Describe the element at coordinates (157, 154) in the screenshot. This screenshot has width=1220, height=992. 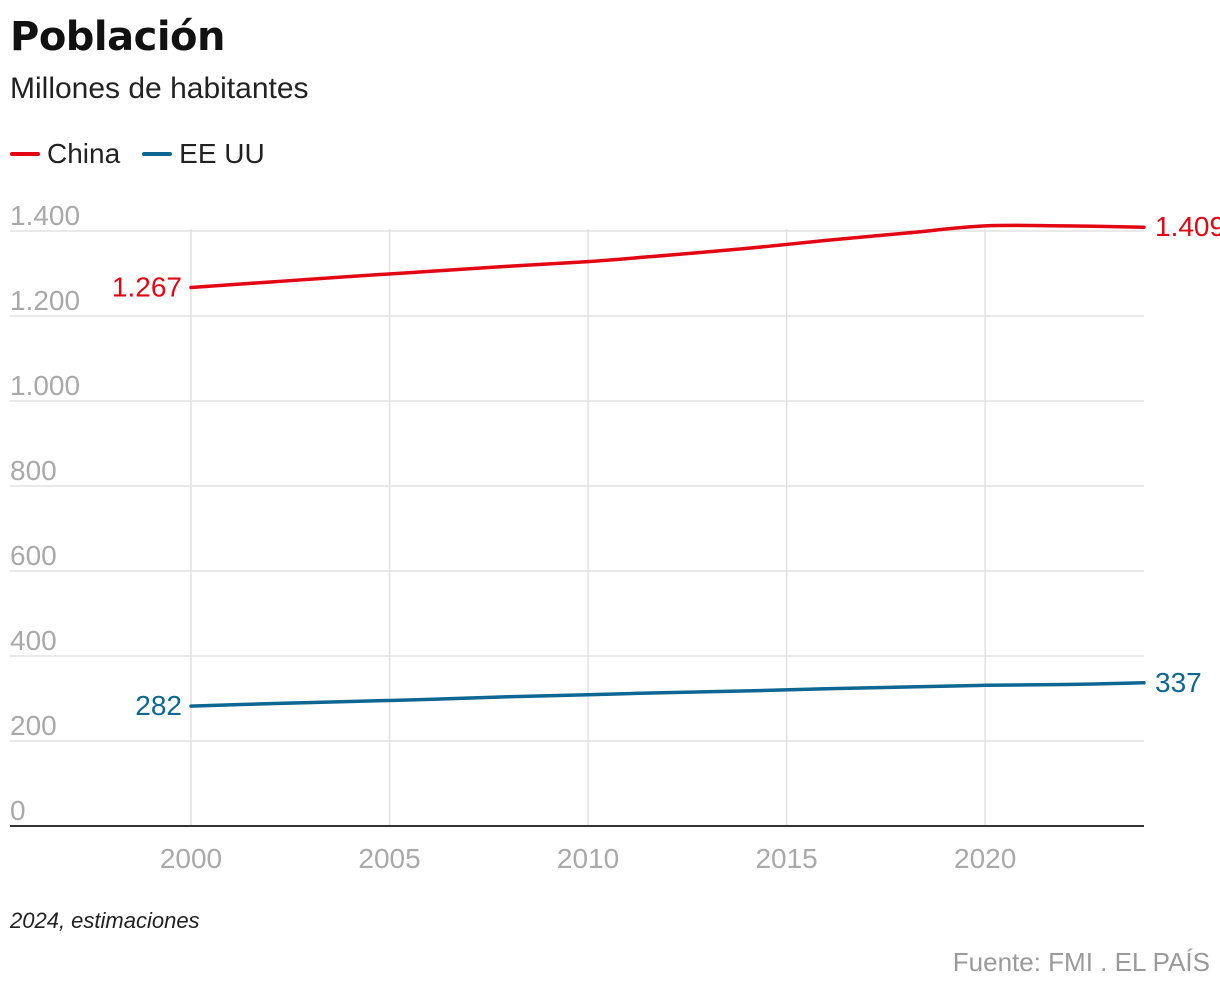
I see `legend-swatch-eeuu` at that location.